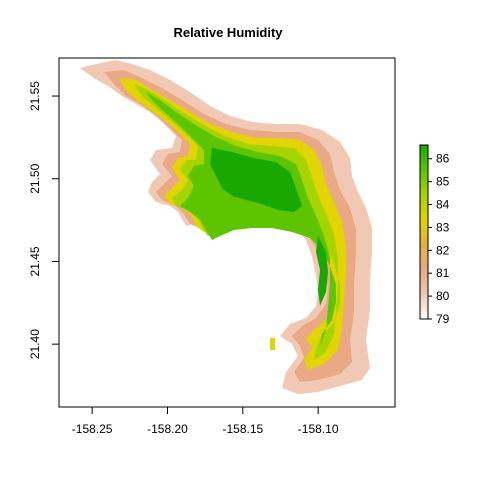 The height and width of the screenshot is (485, 480). I want to click on legend-color-bar, so click(424, 232).